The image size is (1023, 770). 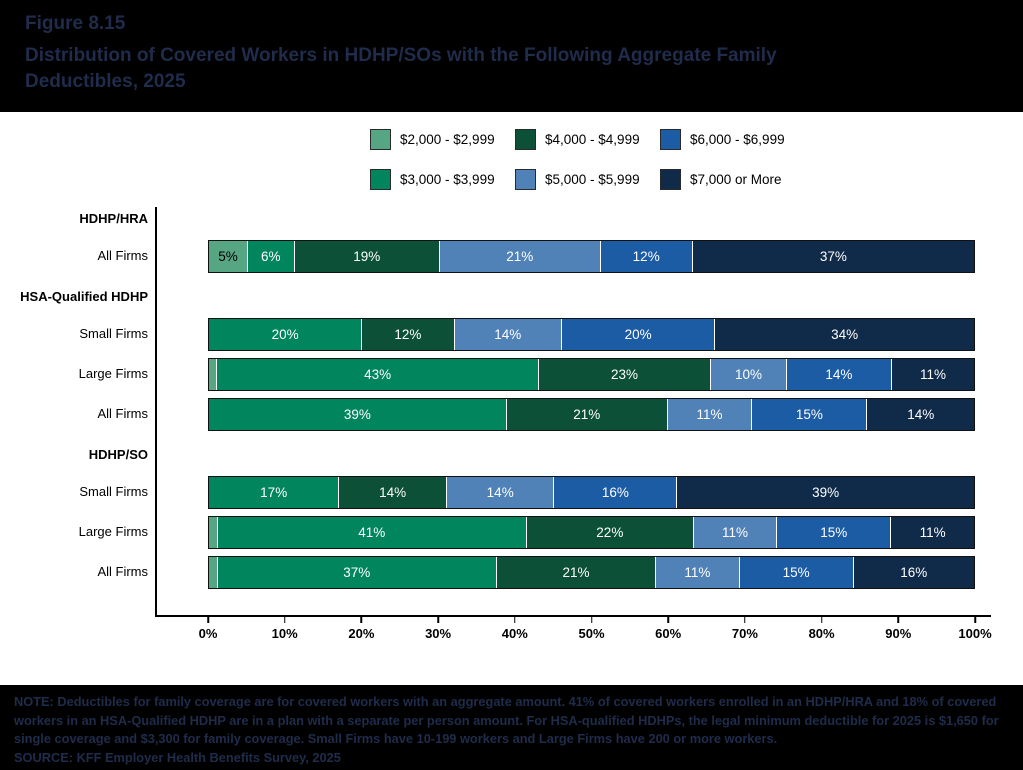 I want to click on x-axis-ticks: 0% 10% 20% 30% 40% 50% 60% 70% 80% 90% 100%, so click(x=595, y=632).